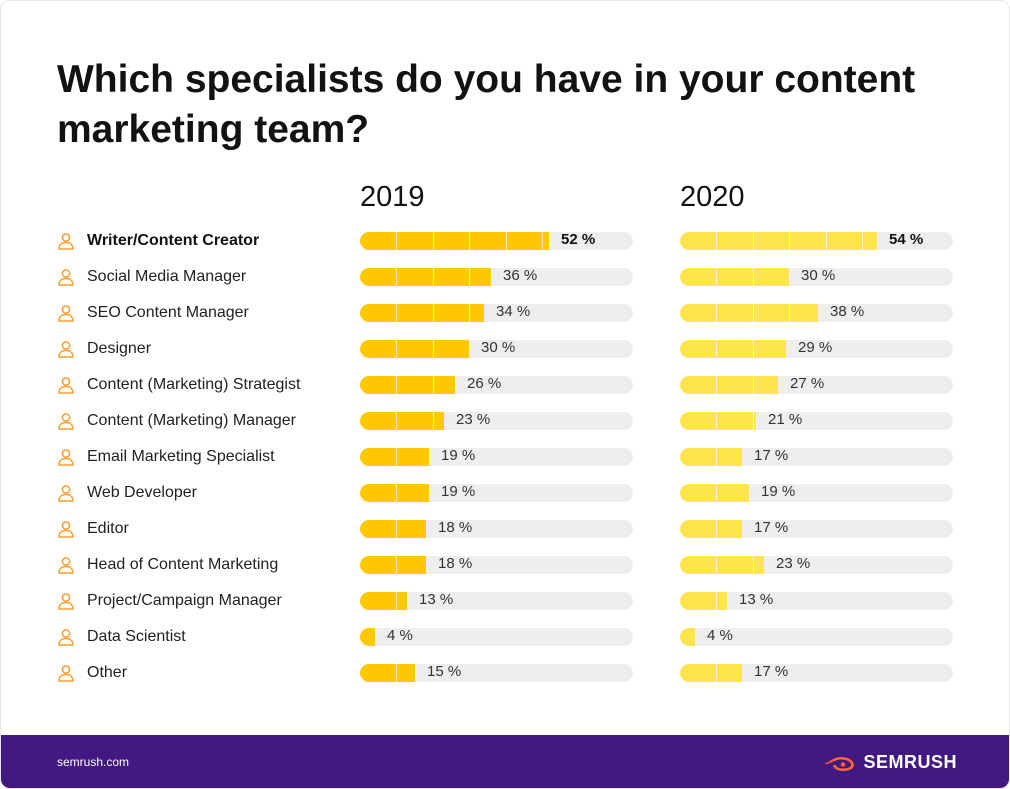  I want to click on value-label-2020: 29 %, so click(815, 347).